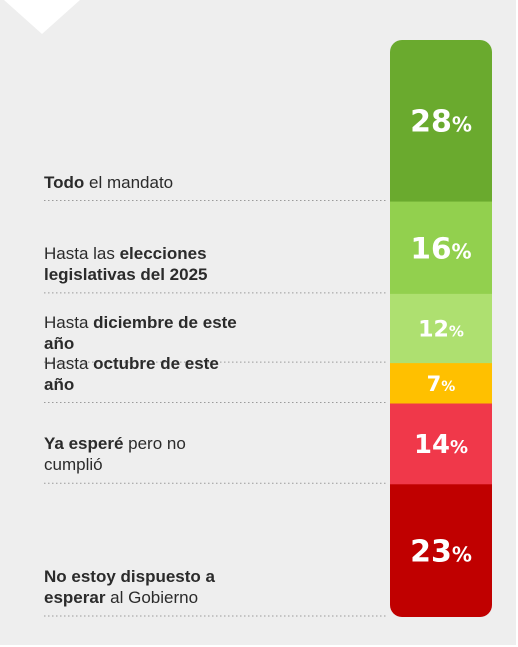 This screenshot has width=518, height=647. What do you see at coordinates (42, 17) in the screenshot?
I see `corner-notch-decoration` at bounding box center [42, 17].